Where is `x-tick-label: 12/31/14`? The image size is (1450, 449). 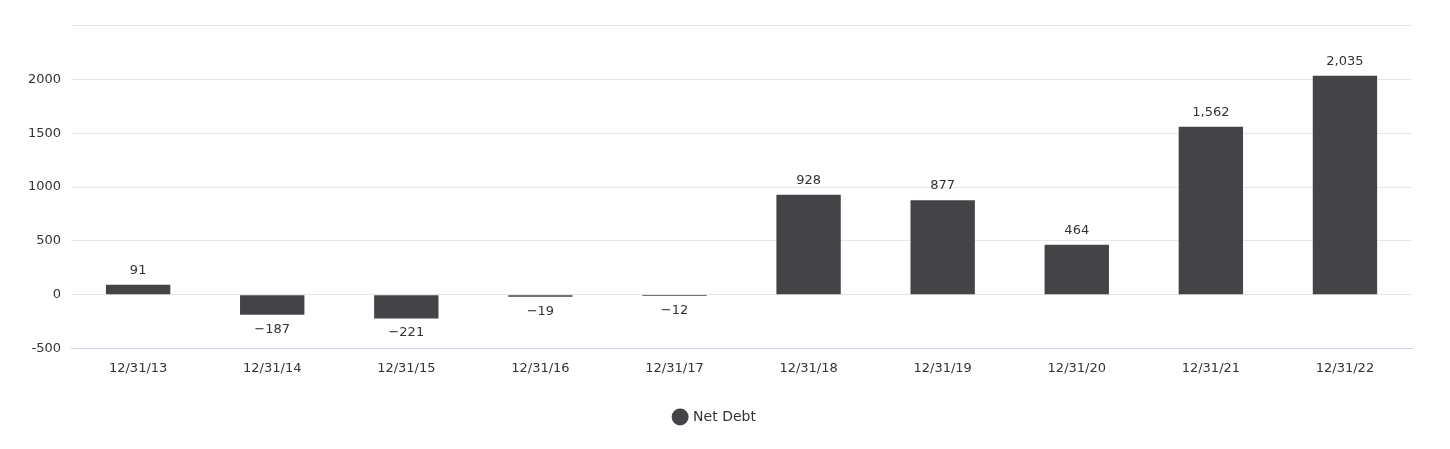
x-tick-label: 12/31/14 is located at coordinates (272, 367).